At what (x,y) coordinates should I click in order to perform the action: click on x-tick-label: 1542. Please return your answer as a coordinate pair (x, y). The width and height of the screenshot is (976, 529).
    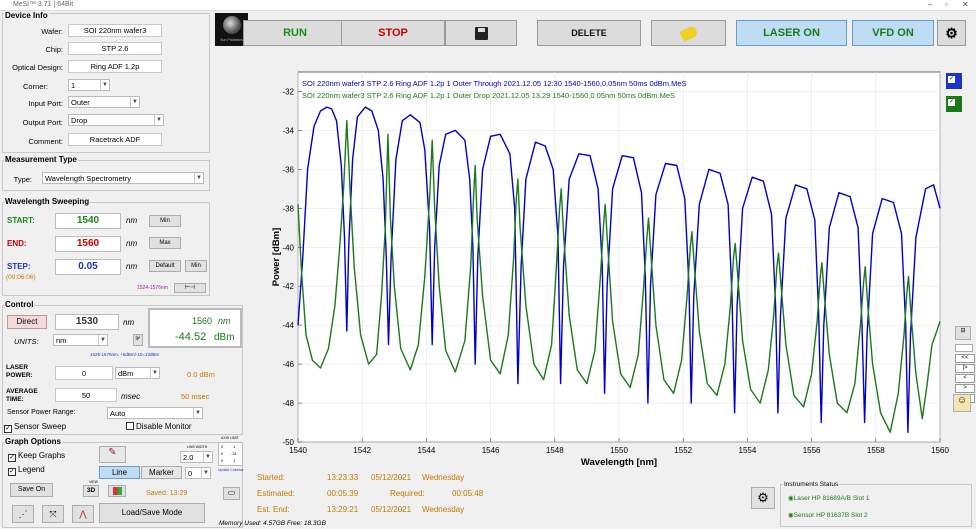
    Looking at the image, I should click on (362, 450).